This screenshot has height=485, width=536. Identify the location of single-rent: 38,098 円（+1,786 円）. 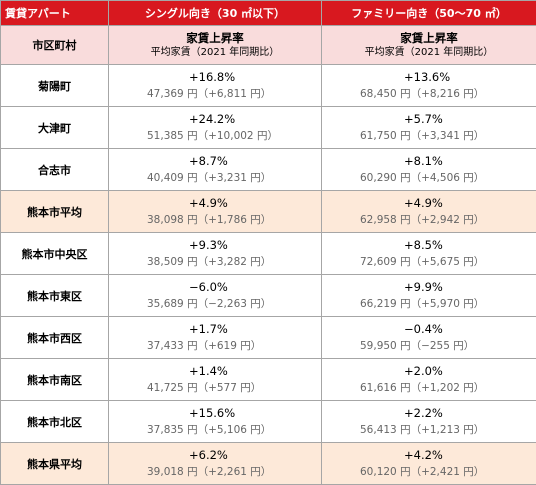
(215, 220).